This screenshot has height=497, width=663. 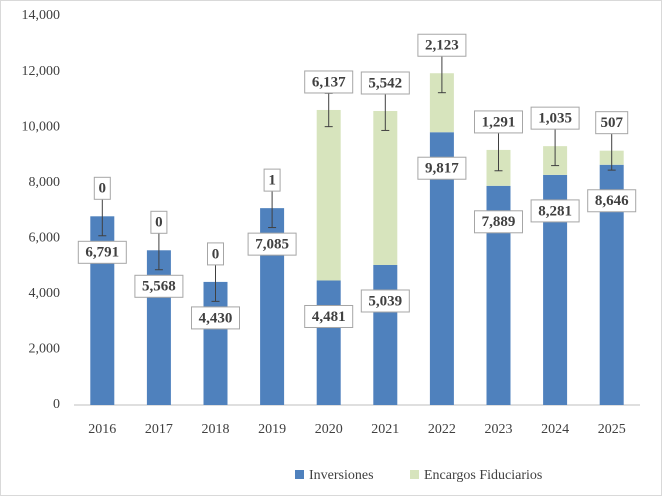 I want to click on x-tick-label: 2017, so click(x=159, y=429).